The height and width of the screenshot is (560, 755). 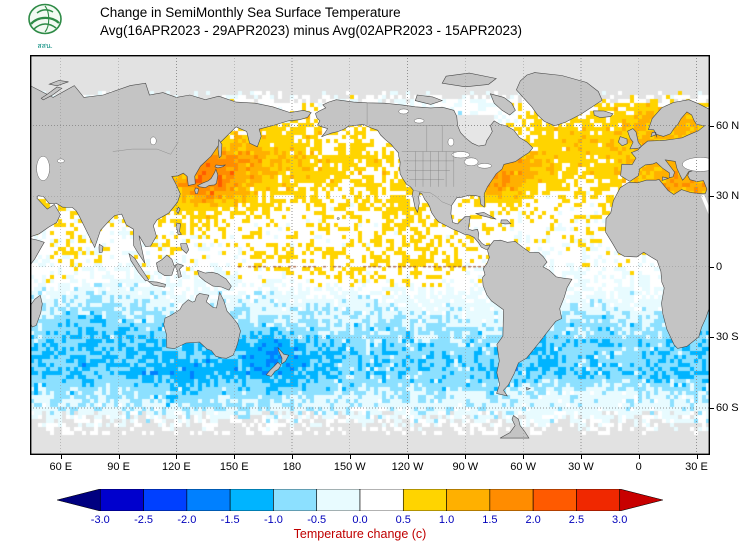 What do you see at coordinates (317, 520) in the screenshot?
I see `colorbar-tick-label: -0.5` at bounding box center [317, 520].